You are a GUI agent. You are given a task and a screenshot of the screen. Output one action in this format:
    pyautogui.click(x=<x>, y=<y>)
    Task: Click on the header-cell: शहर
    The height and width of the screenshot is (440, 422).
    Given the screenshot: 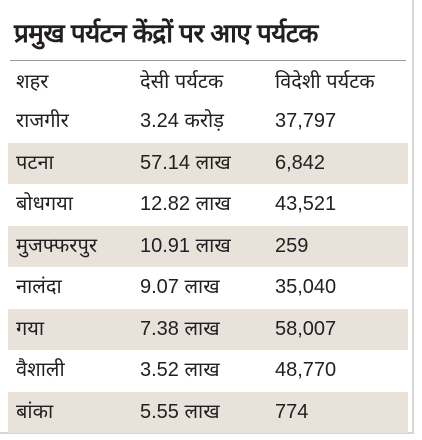 What is the action you would take?
    pyautogui.click(x=32, y=82)
    